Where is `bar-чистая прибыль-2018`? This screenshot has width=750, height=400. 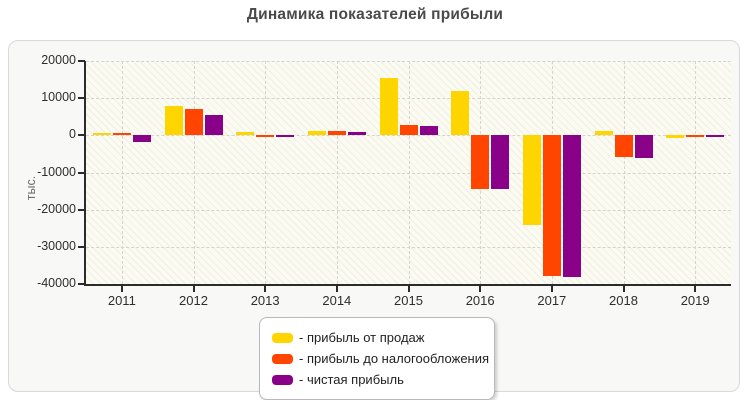 bar-чистая прибыль-2018 is located at coordinates (643, 146).